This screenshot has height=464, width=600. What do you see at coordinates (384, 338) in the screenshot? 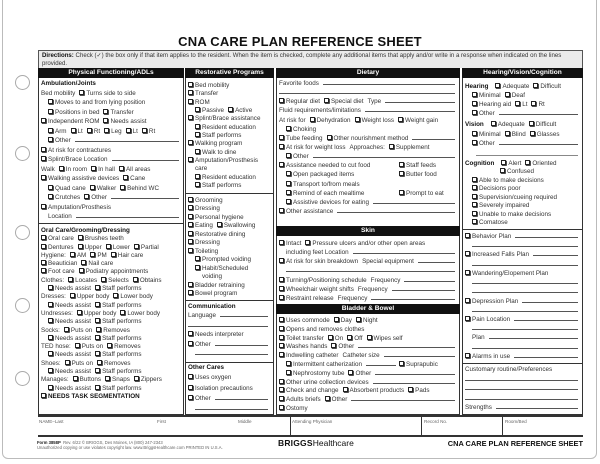
I see `checkbox-item: Wipes self` at bounding box center [384, 338].